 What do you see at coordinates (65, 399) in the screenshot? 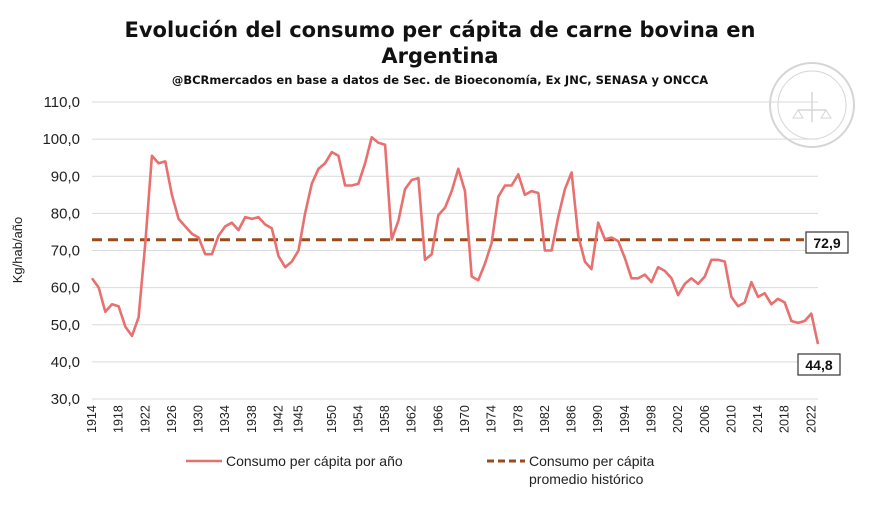
I see `y-tick-label: 30,0` at bounding box center [65, 399].